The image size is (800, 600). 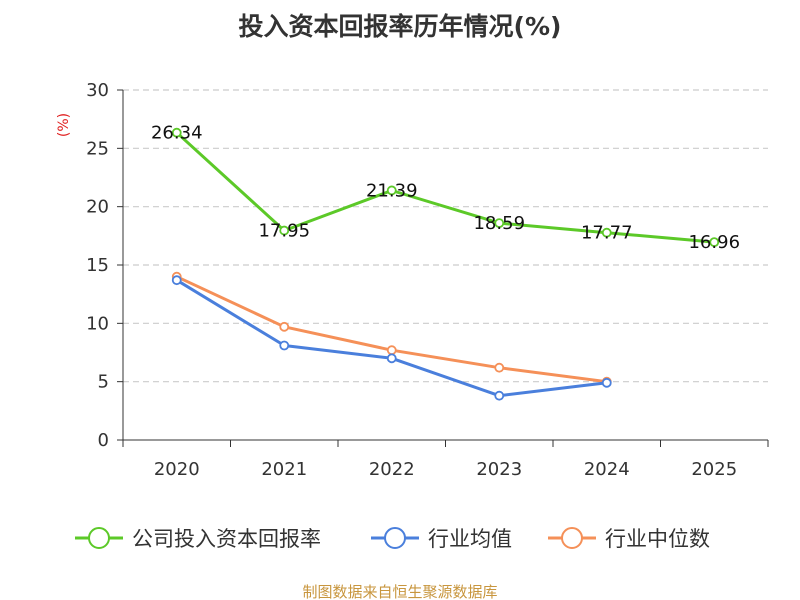 I want to click on legend-item-2: 行业中位数, so click(x=629, y=539).